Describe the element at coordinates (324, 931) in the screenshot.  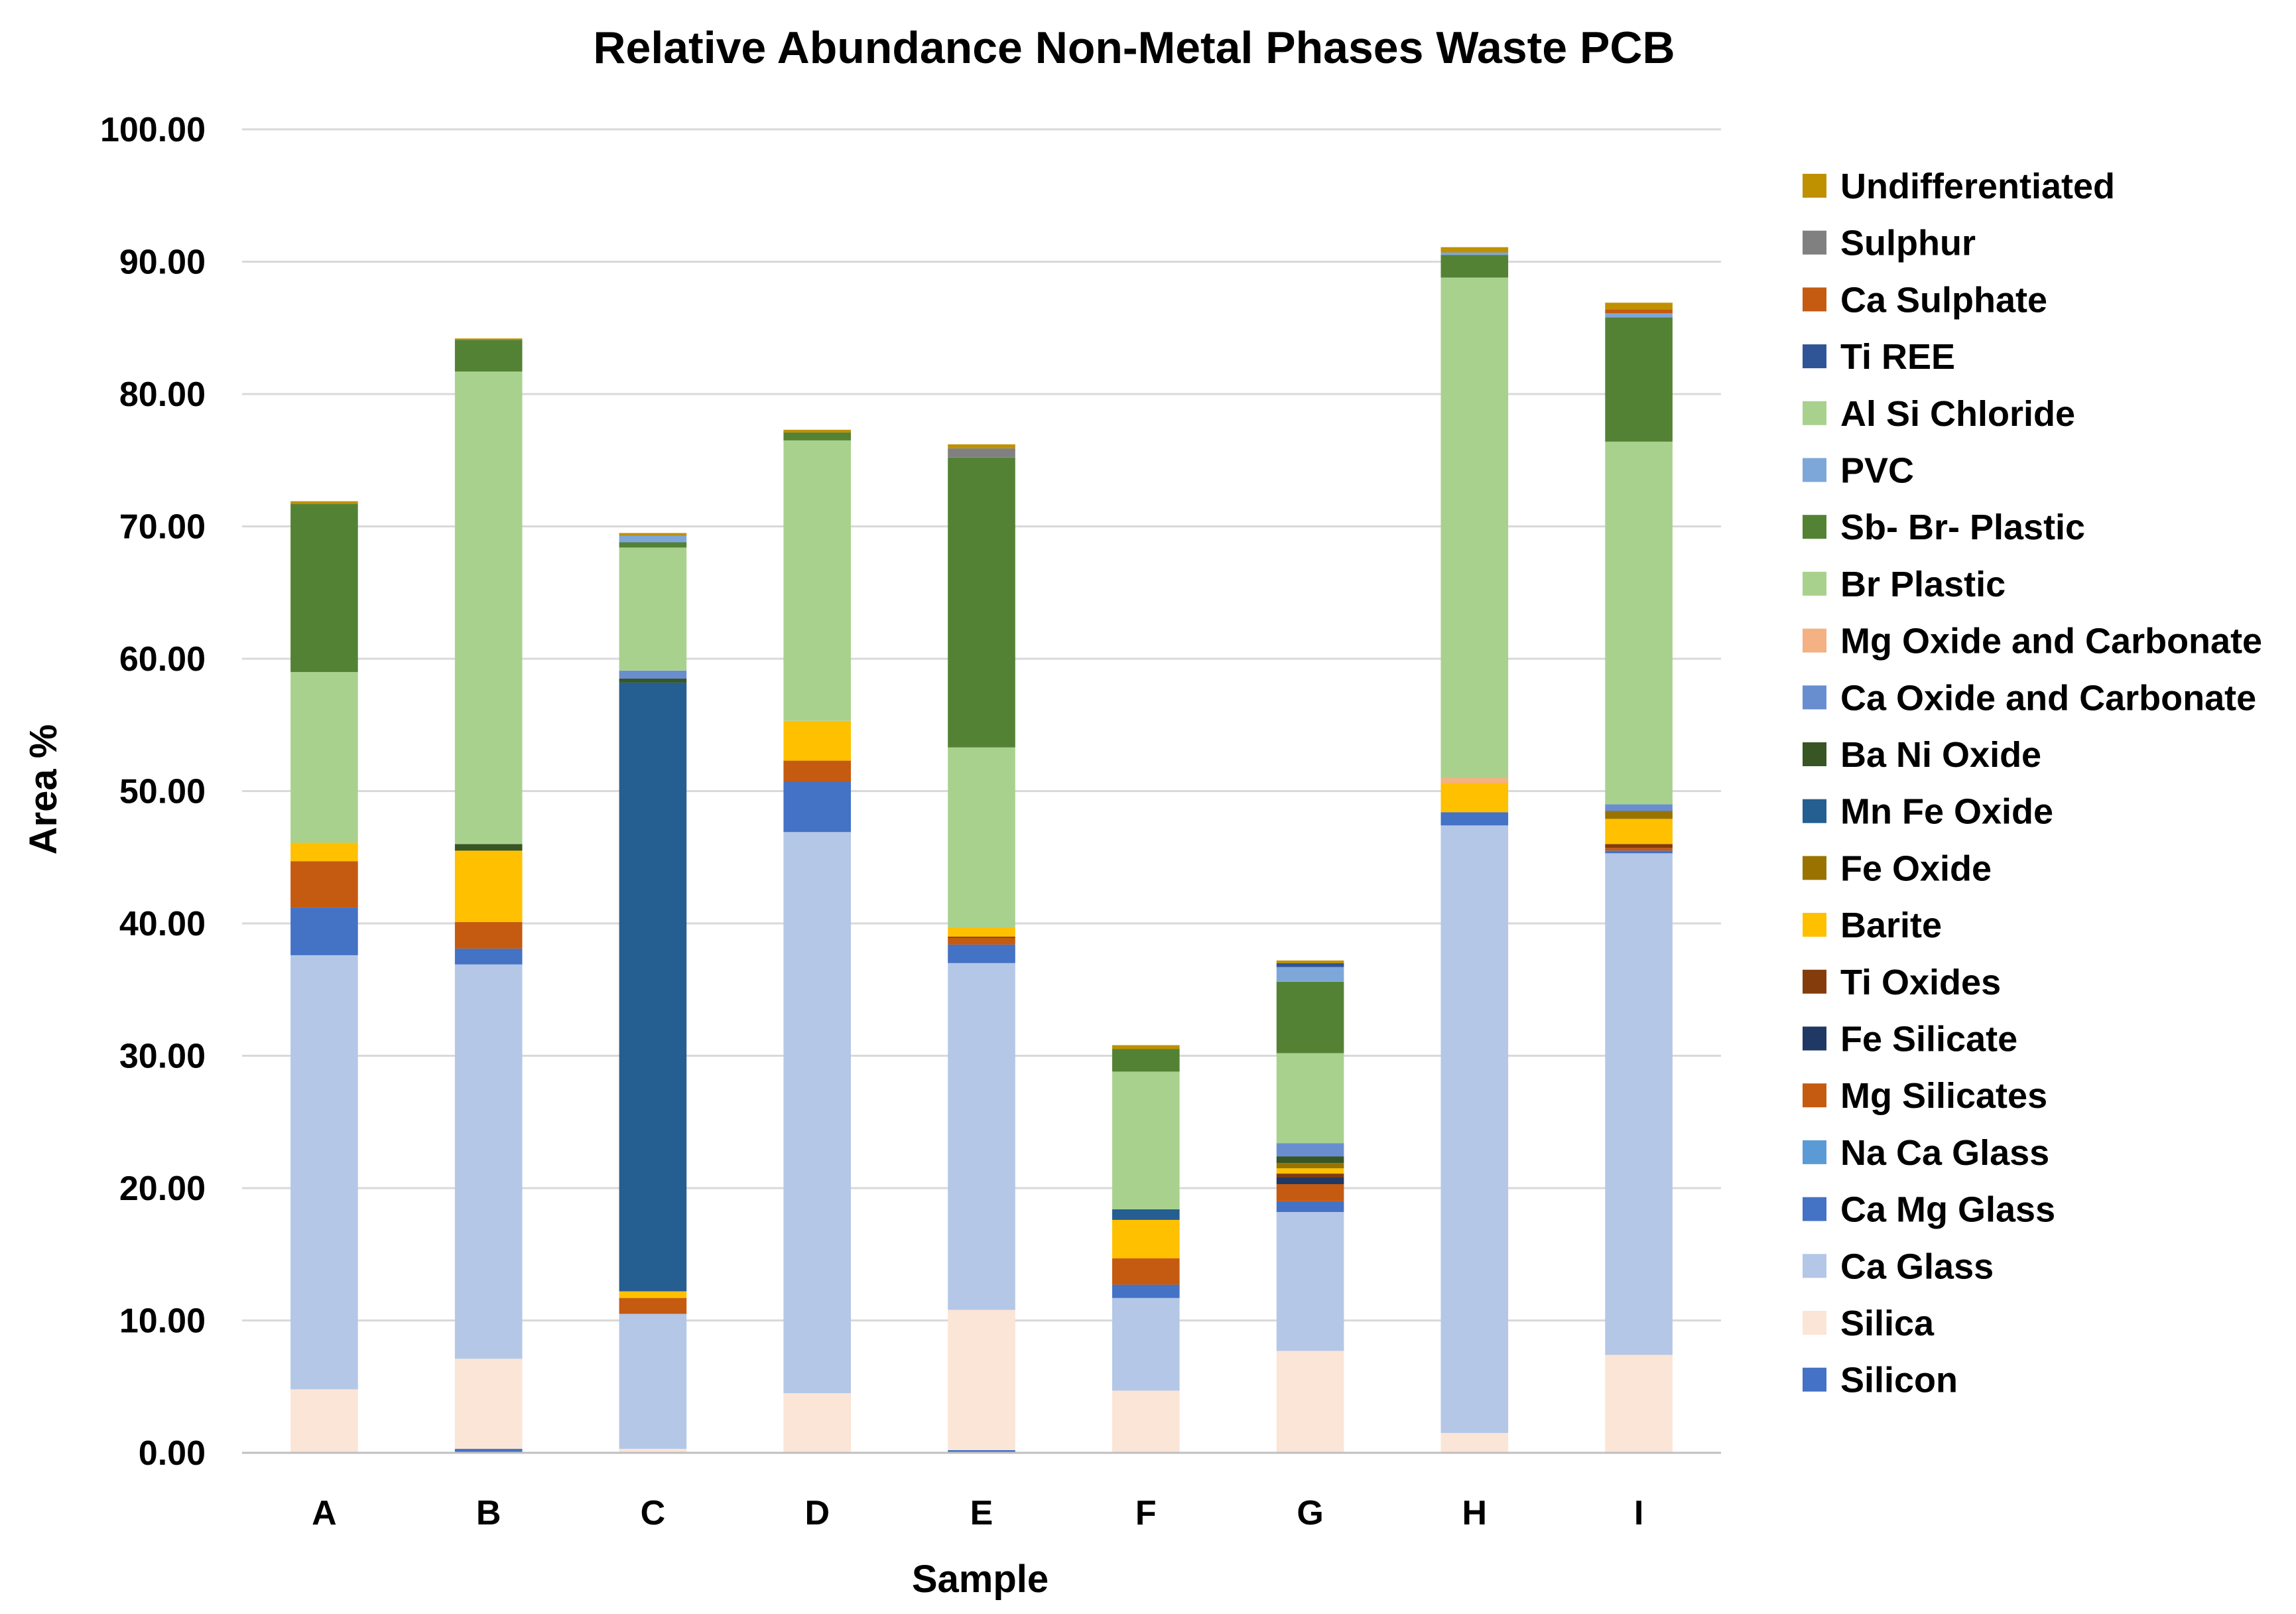
I see `bar-segment-A-ca-mg-glass` at that location.